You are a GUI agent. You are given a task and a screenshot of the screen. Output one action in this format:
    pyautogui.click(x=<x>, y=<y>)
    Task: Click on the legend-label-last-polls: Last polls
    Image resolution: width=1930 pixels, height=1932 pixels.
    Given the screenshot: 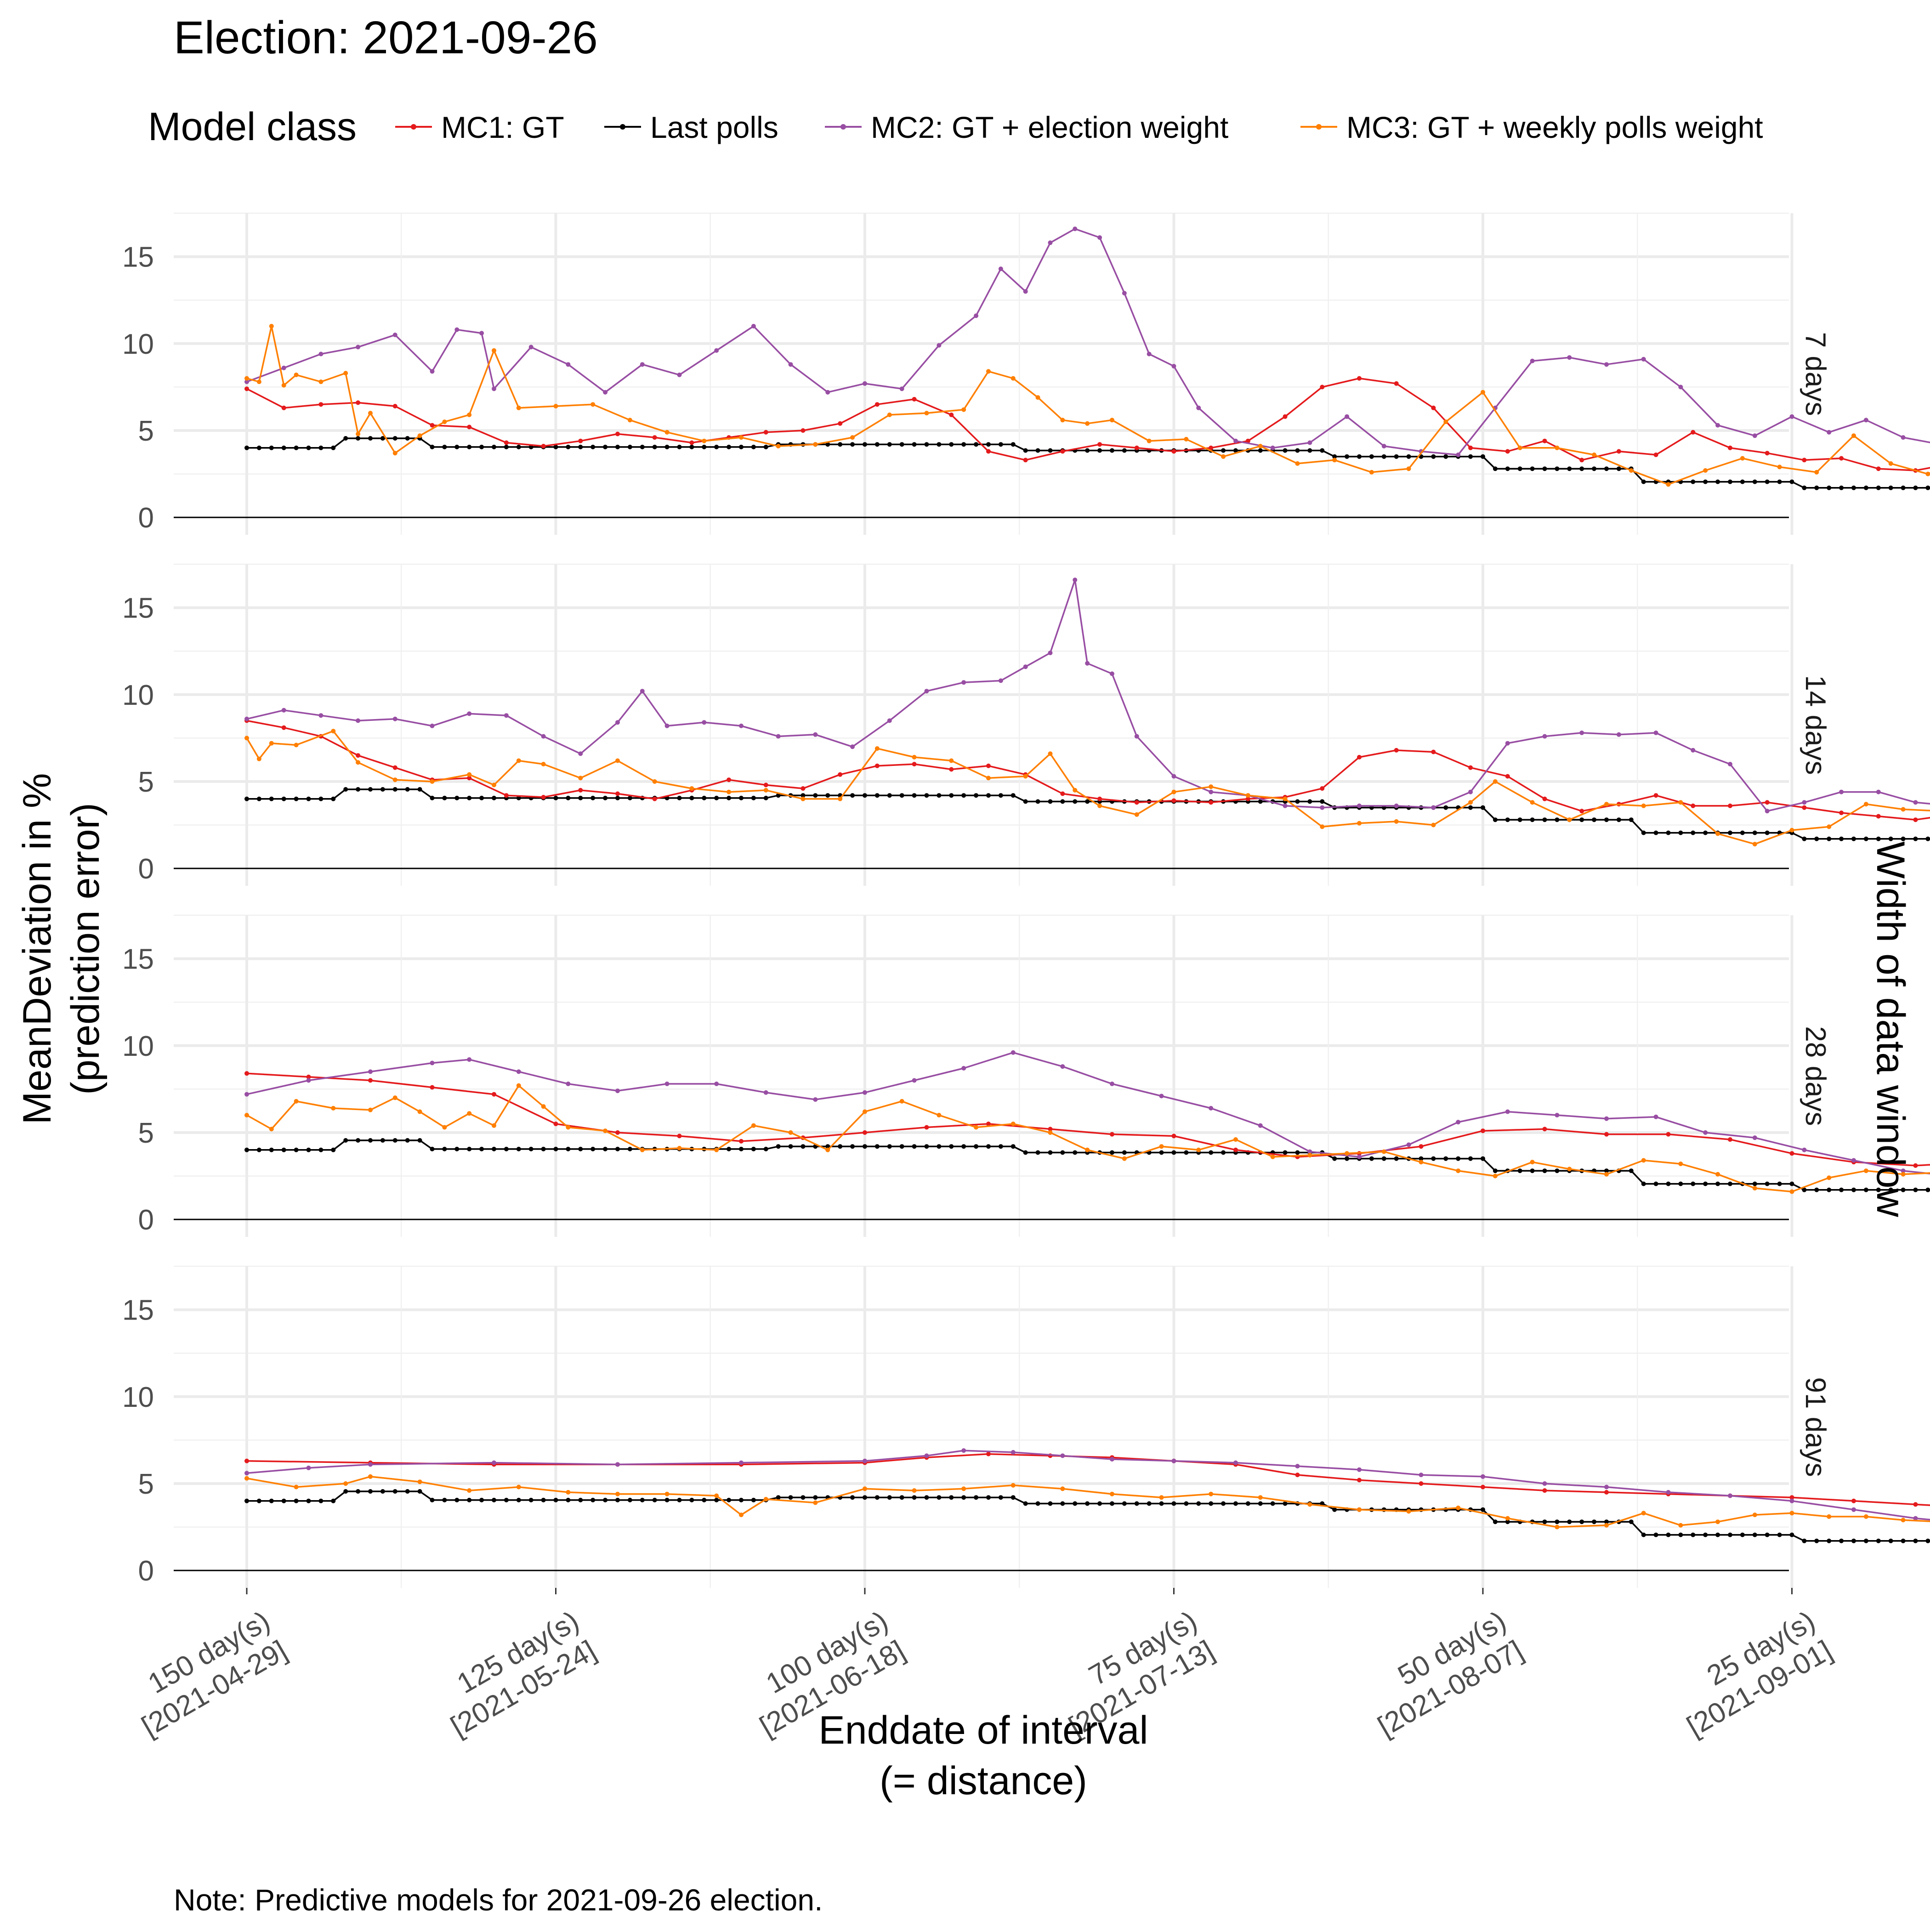 What is the action you would take?
    pyautogui.click(x=714, y=127)
    